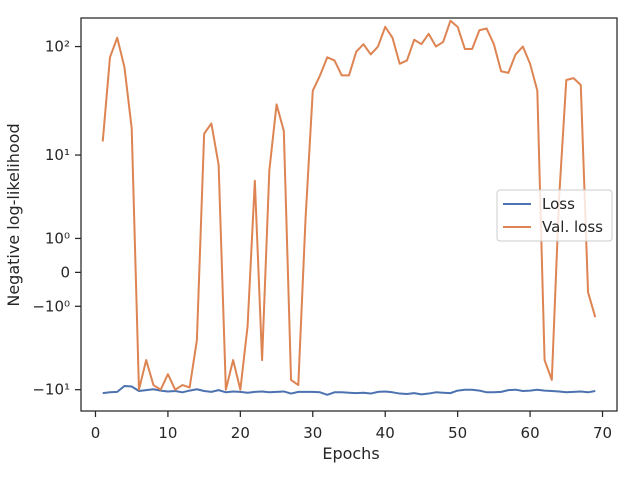 This screenshot has height=480, width=640. Describe the element at coordinates (385, 433) in the screenshot. I see `x-tick-label: 40` at that location.